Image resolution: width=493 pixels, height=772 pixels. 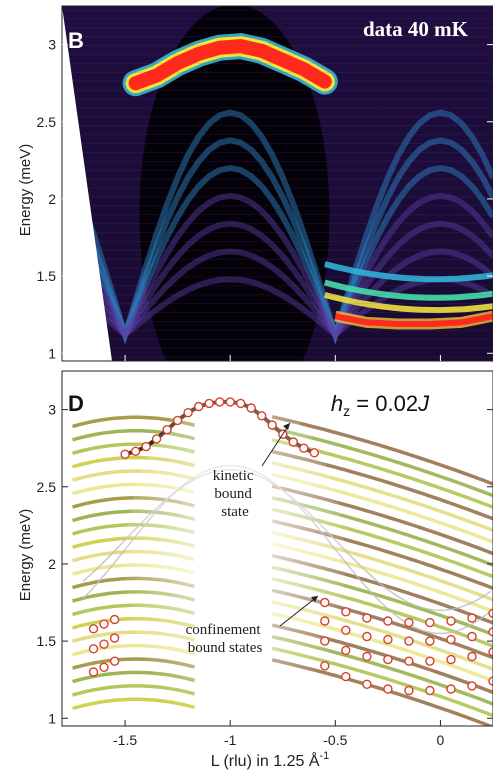 What do you see at coordinates (25, 555) in the screenshot?
I see `panel-d-y-axis-label: Energy (meV)` at bounding box center [25, 555].